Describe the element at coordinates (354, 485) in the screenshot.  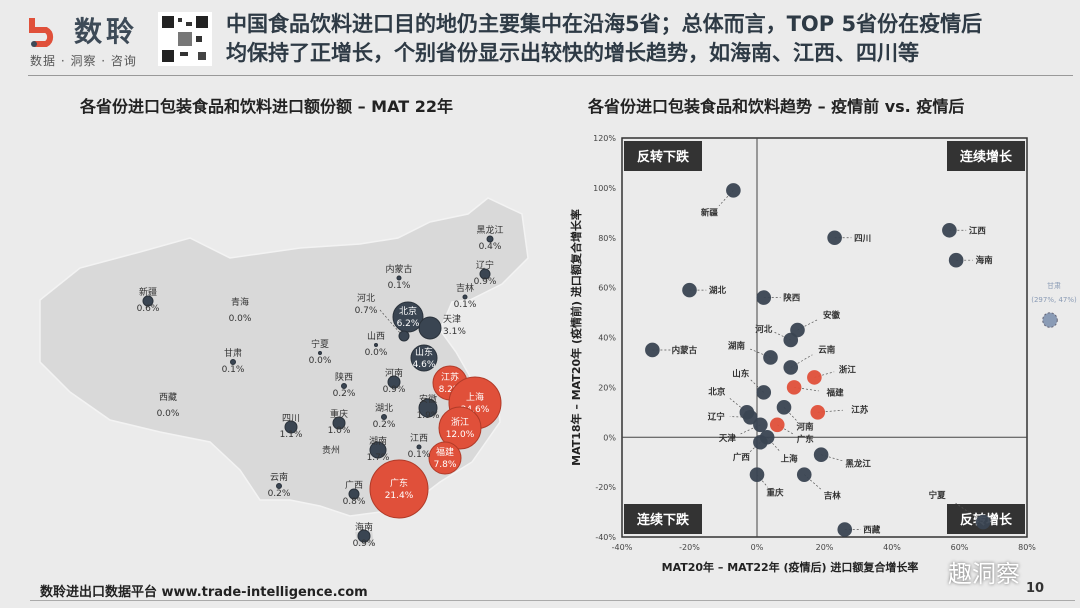
I see `province-name: 广西` at that location.